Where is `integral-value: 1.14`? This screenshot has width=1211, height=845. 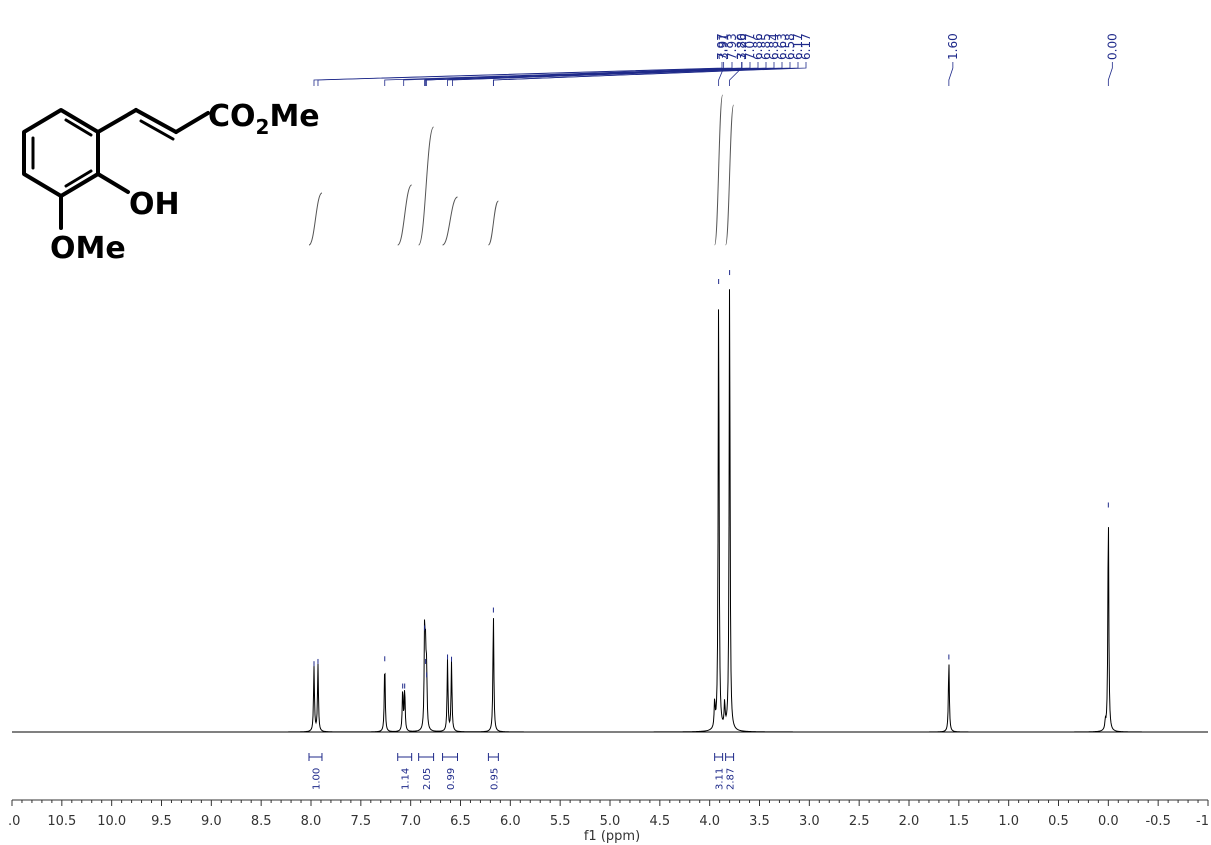
integral-value: 1.14 is located at coordinates (406, 779).